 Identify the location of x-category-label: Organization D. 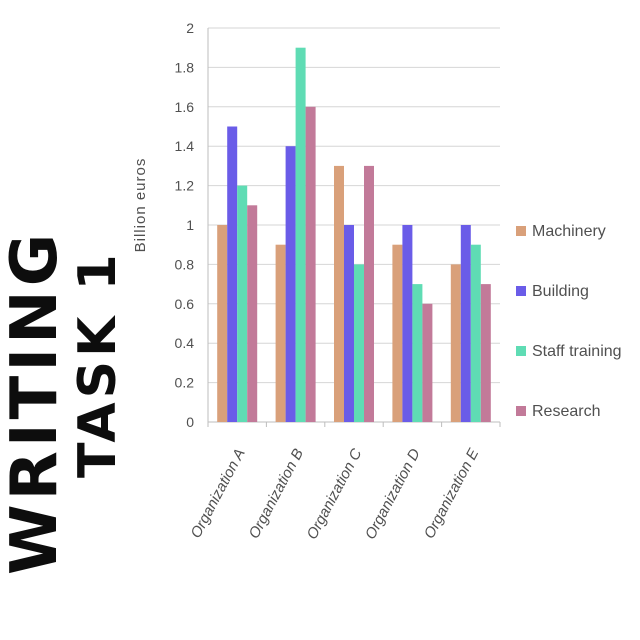
(393, 494).